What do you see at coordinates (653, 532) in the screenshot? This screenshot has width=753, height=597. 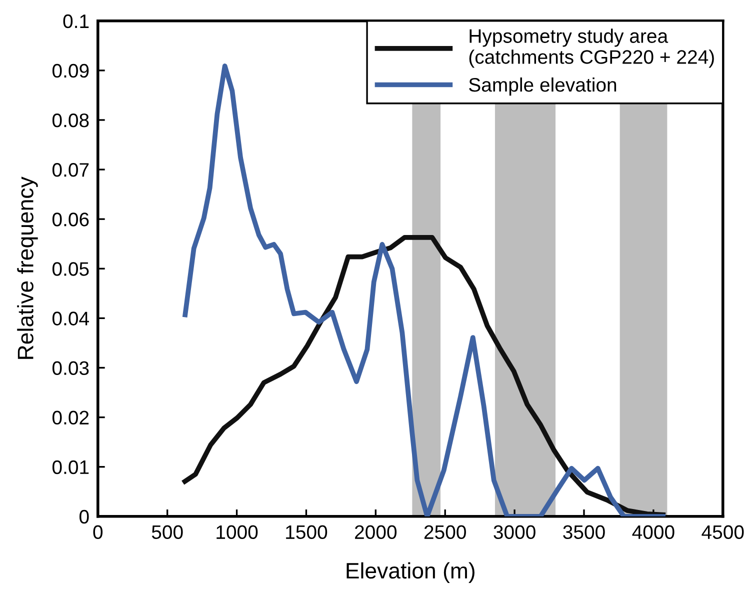 I see `x-tick-label: 4000` at bounding box center [653, 532].